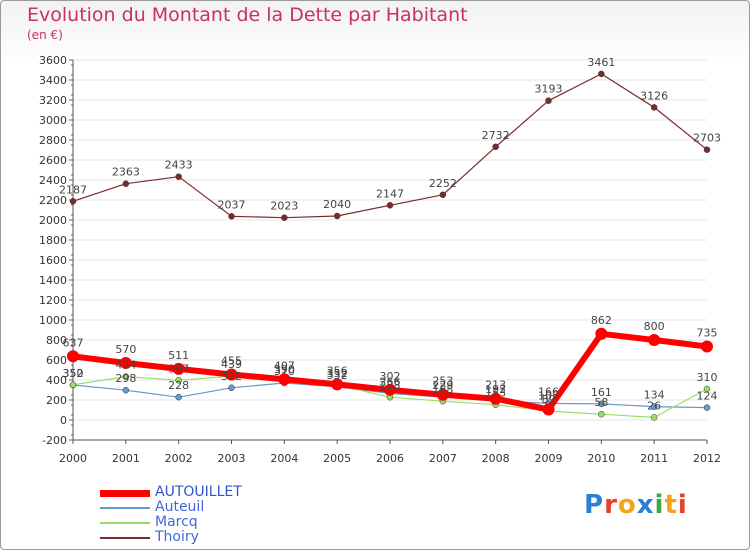  Describe the element at coordinates (178, 355) in the screenshot. I see `data-label-autouillet: 511` at that location.